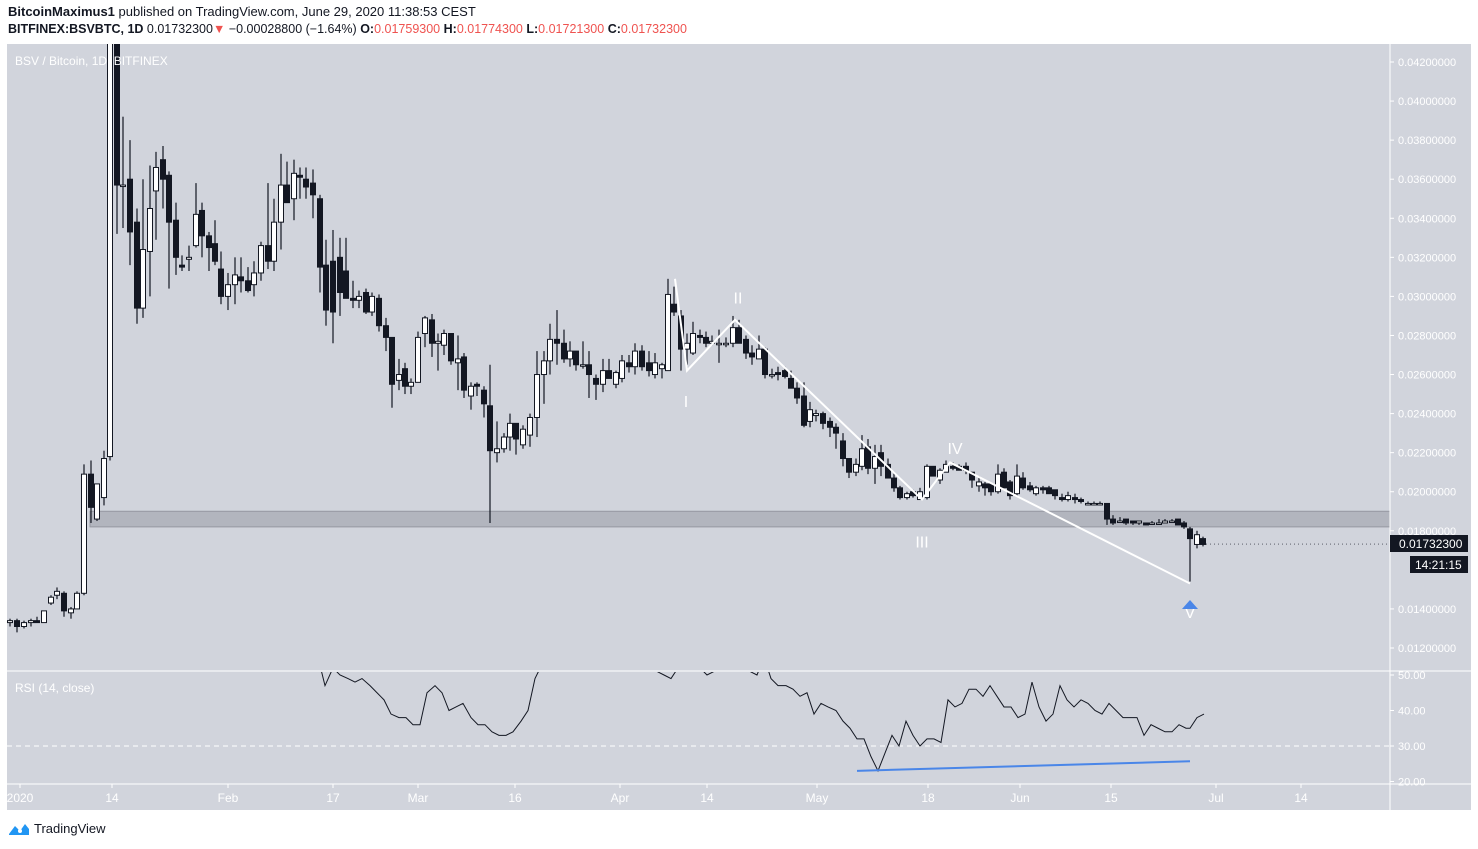  What do you see at coordinates (1412, 747) in the screenshot?
I see `rsi-tick-label: 30.00` at bounding box center [1412, 747].